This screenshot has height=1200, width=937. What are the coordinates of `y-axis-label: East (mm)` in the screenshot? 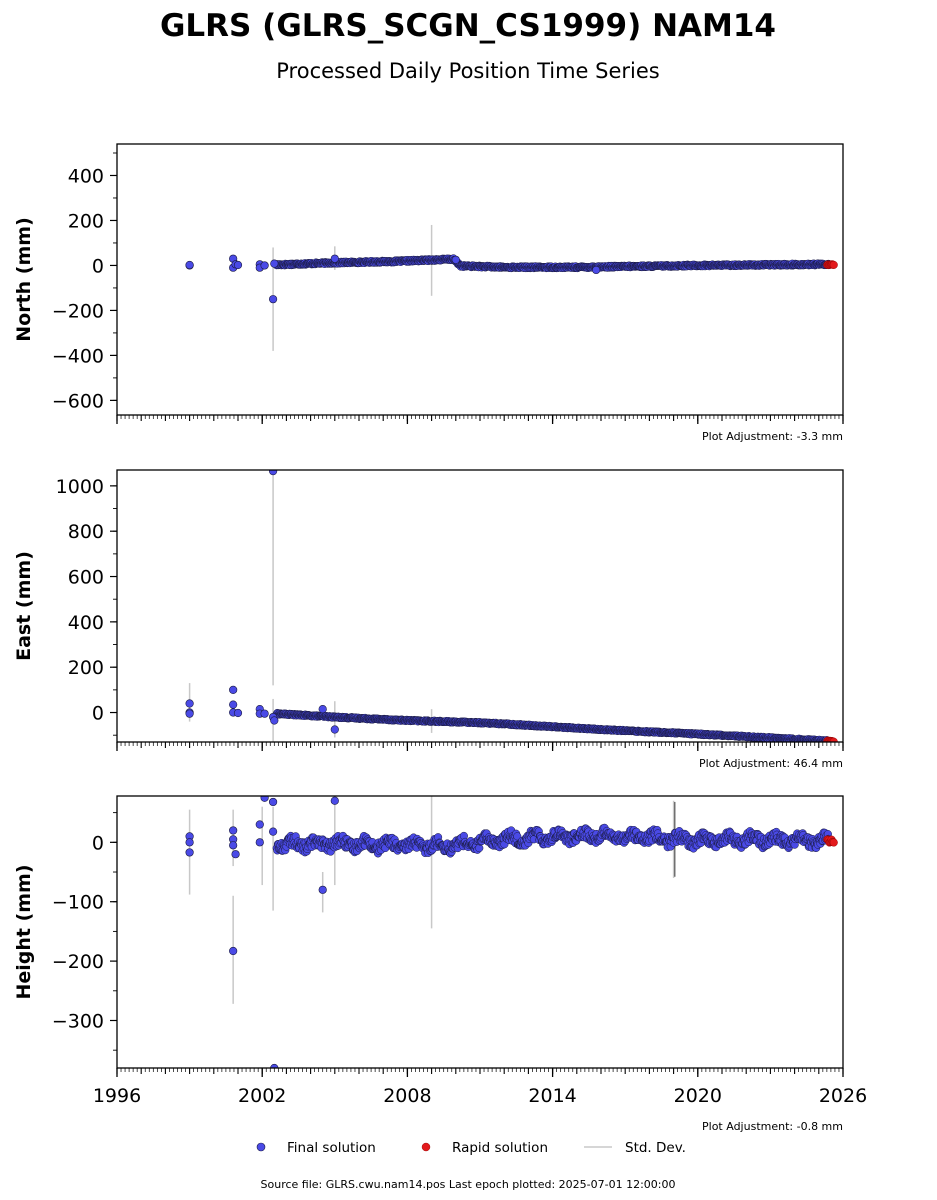 It's located at (24, 606).